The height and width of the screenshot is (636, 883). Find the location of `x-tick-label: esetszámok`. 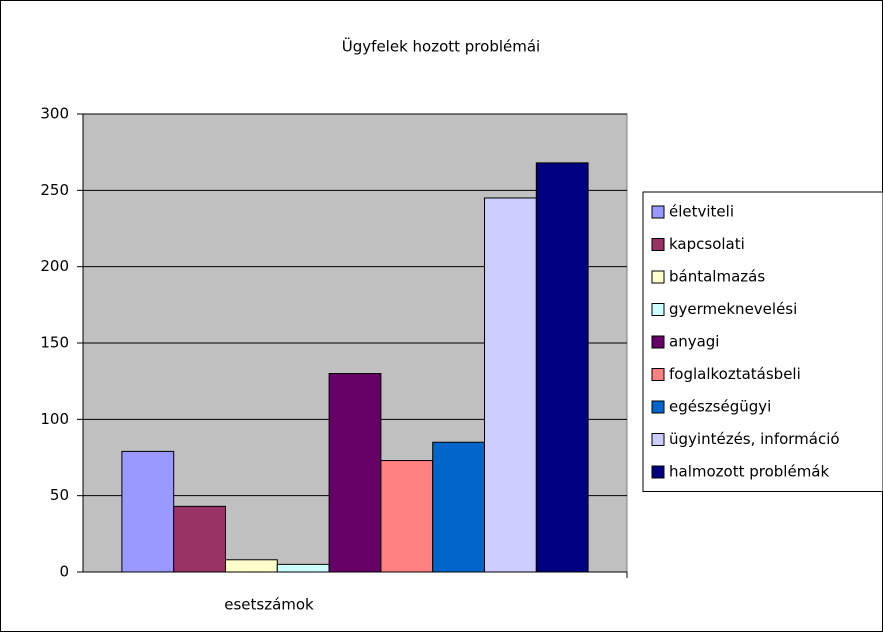

x-tick-label: esetszámok is located at coordinates (269, 605).